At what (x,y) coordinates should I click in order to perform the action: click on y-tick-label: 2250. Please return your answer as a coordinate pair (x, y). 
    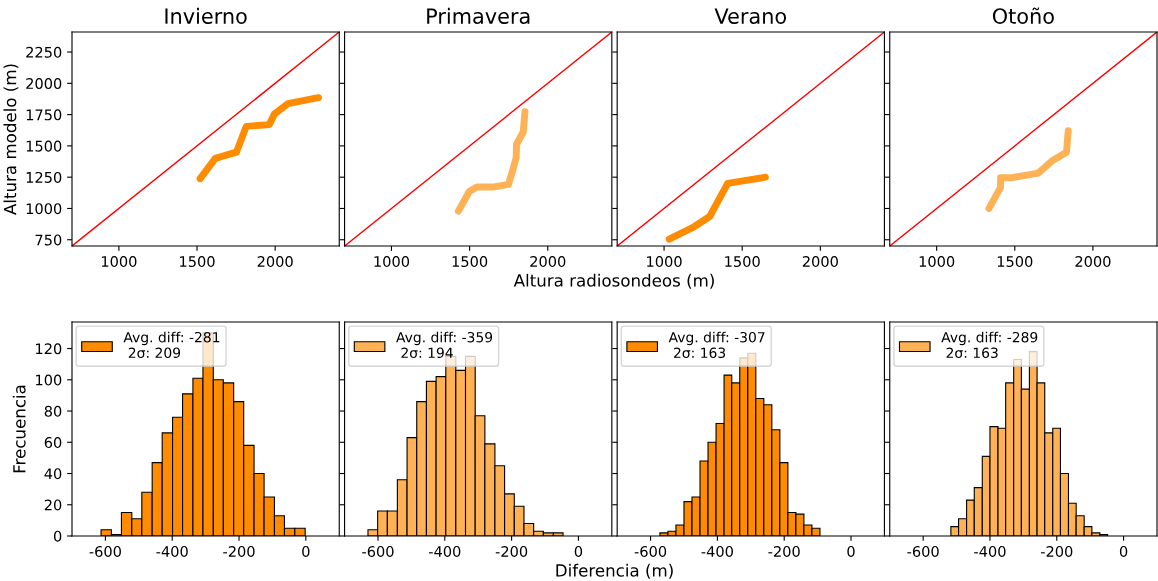
    Looking at the image, I should click on (44, 52).